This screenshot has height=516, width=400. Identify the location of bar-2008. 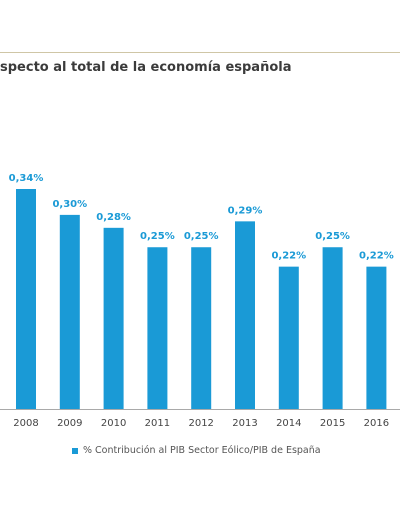
(26, 299).